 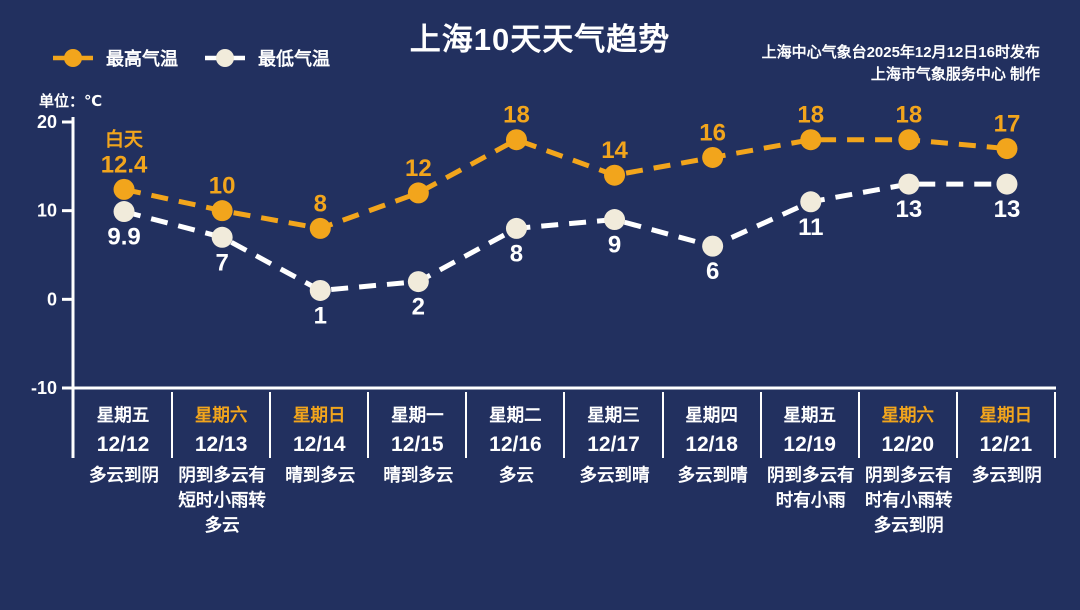 What do you see at coordinates (809, 444) in the screenshot?
I see `date-label: 12/19` at bounding box center [809, 444].